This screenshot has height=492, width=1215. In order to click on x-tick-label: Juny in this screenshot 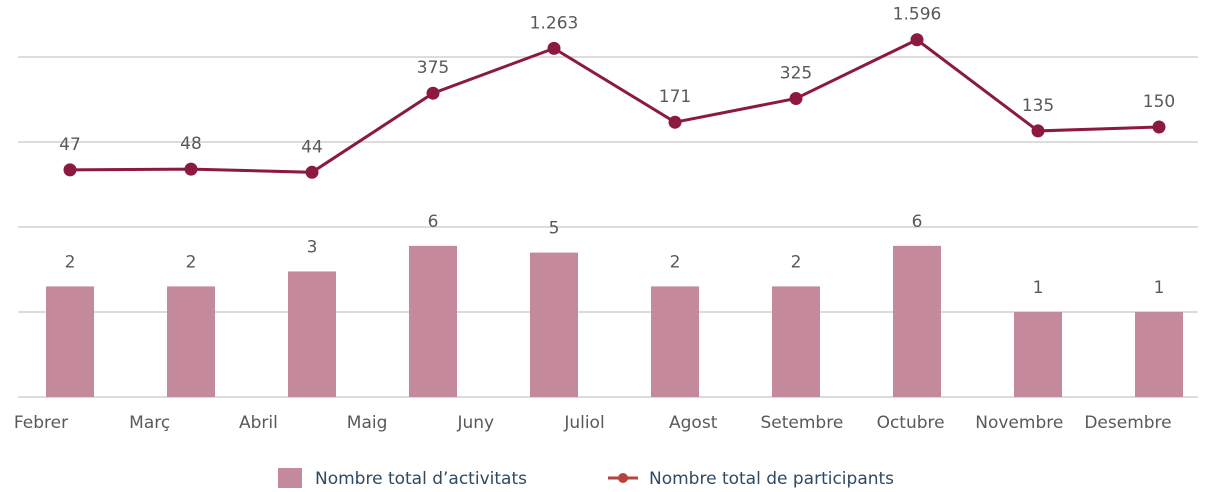, I will do `click(475, 423)`.